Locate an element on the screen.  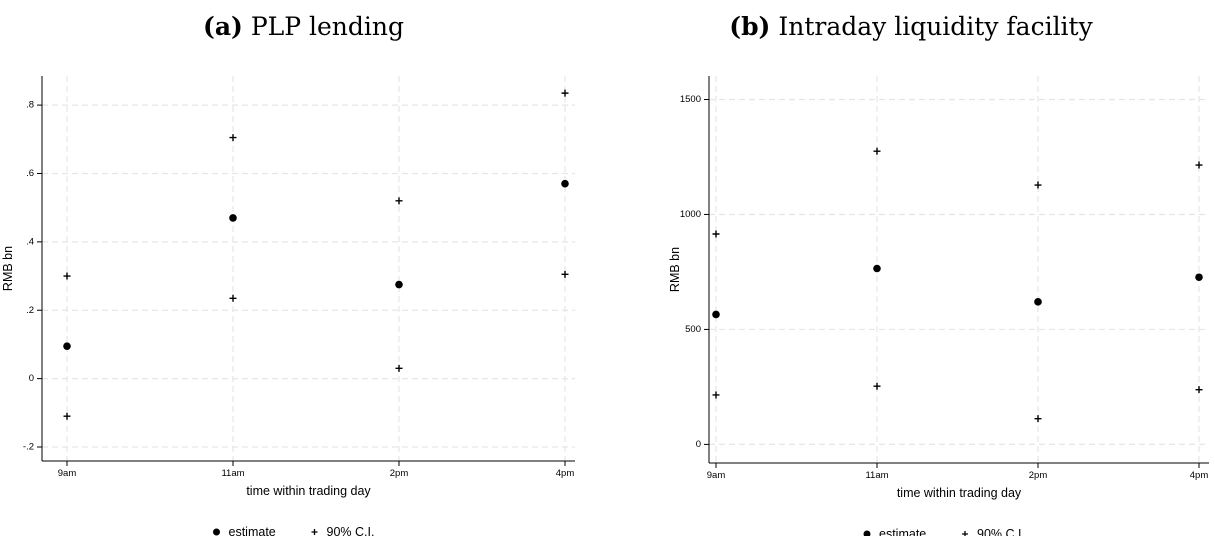
panel-label: (a) is located at coordinates (223, 26).